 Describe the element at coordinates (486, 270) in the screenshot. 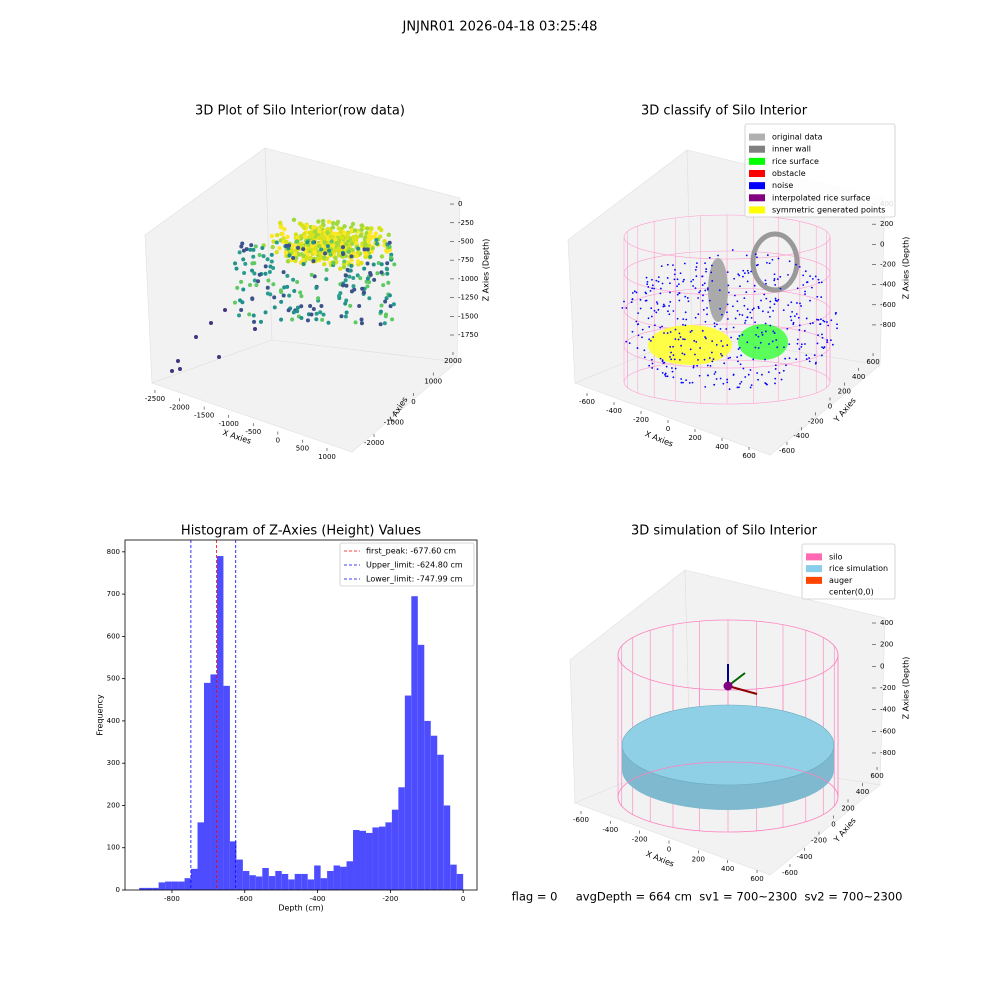

I see `z-axis-label: Z Axies (Depth)` at that location.